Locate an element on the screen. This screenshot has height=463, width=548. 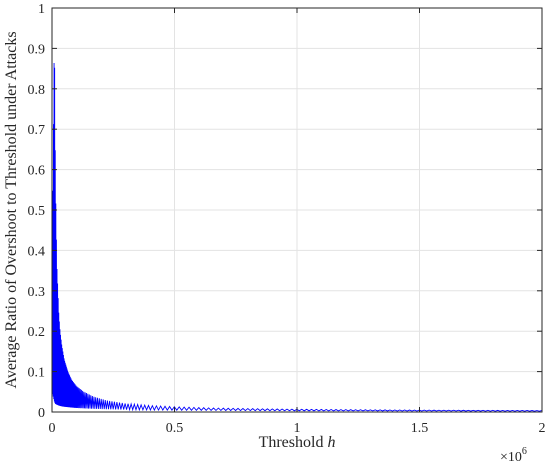
y-tick-label: 0 is located at coordinates (41, 413).